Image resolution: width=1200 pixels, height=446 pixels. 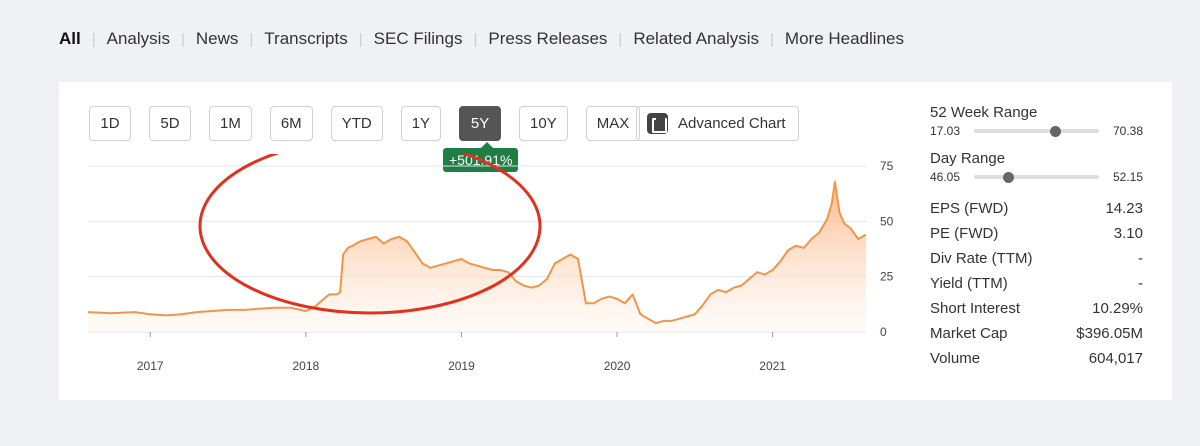 I want to click on stat-value: $396.05M, so click(x=1109, y=333).